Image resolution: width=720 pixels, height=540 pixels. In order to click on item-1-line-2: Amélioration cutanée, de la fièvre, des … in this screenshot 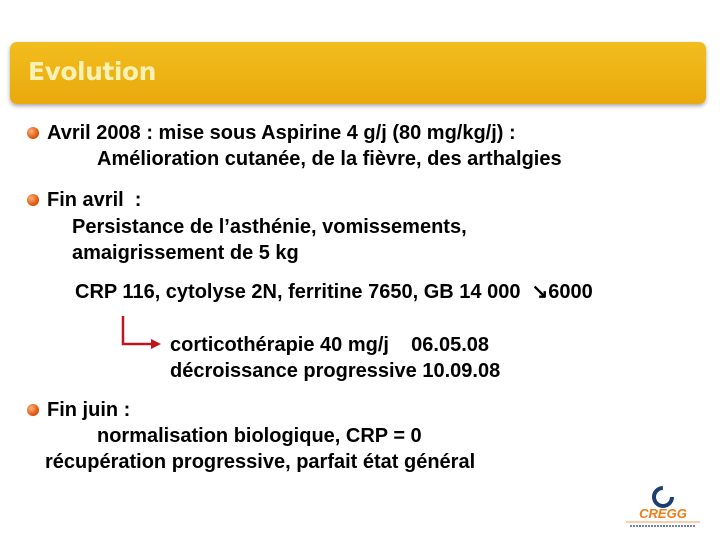, I will do `click(329, 159)`.